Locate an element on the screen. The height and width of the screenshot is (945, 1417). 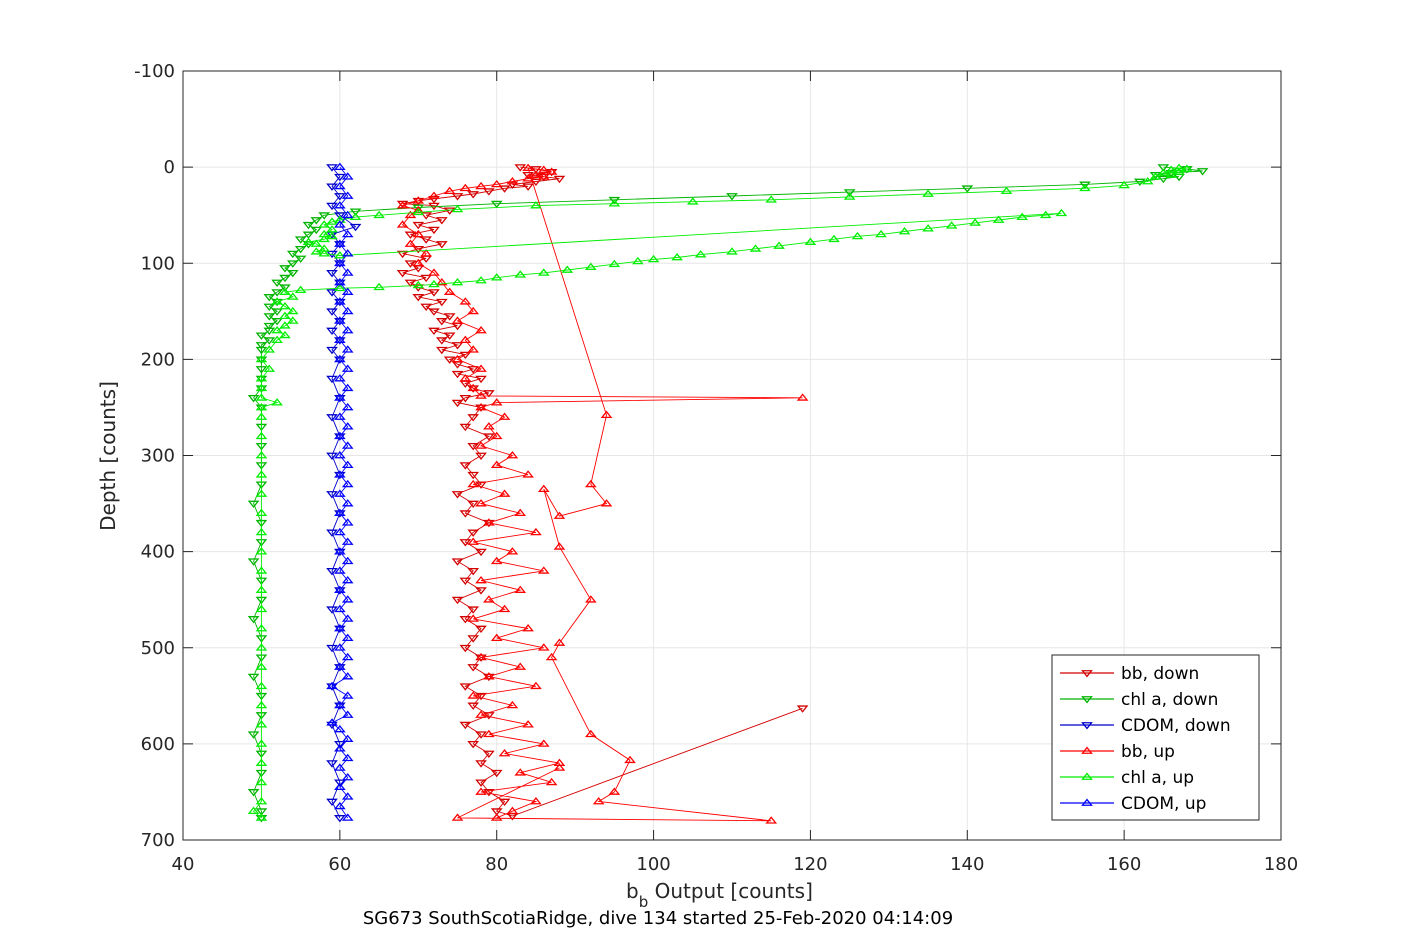
x-tick-label: 180 is located at coordinates (1281, 864).